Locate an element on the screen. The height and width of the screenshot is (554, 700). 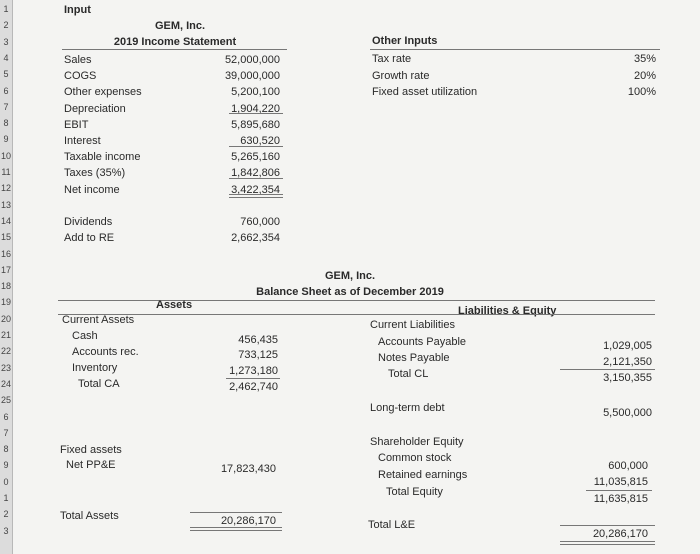
income-row-value: 52,000,000 is located at coordinates (252, 60).